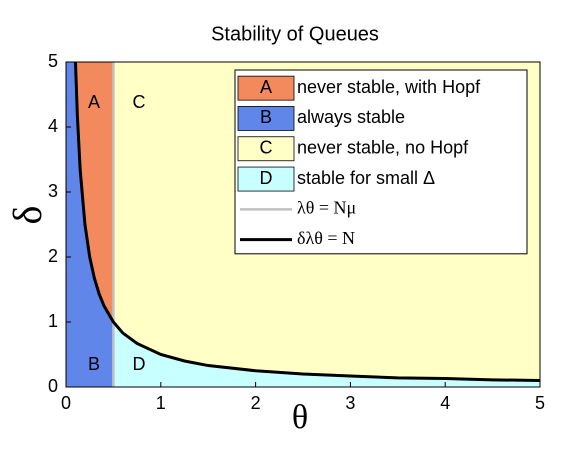  I want to click on legend-letter: A, so click(266, 87).